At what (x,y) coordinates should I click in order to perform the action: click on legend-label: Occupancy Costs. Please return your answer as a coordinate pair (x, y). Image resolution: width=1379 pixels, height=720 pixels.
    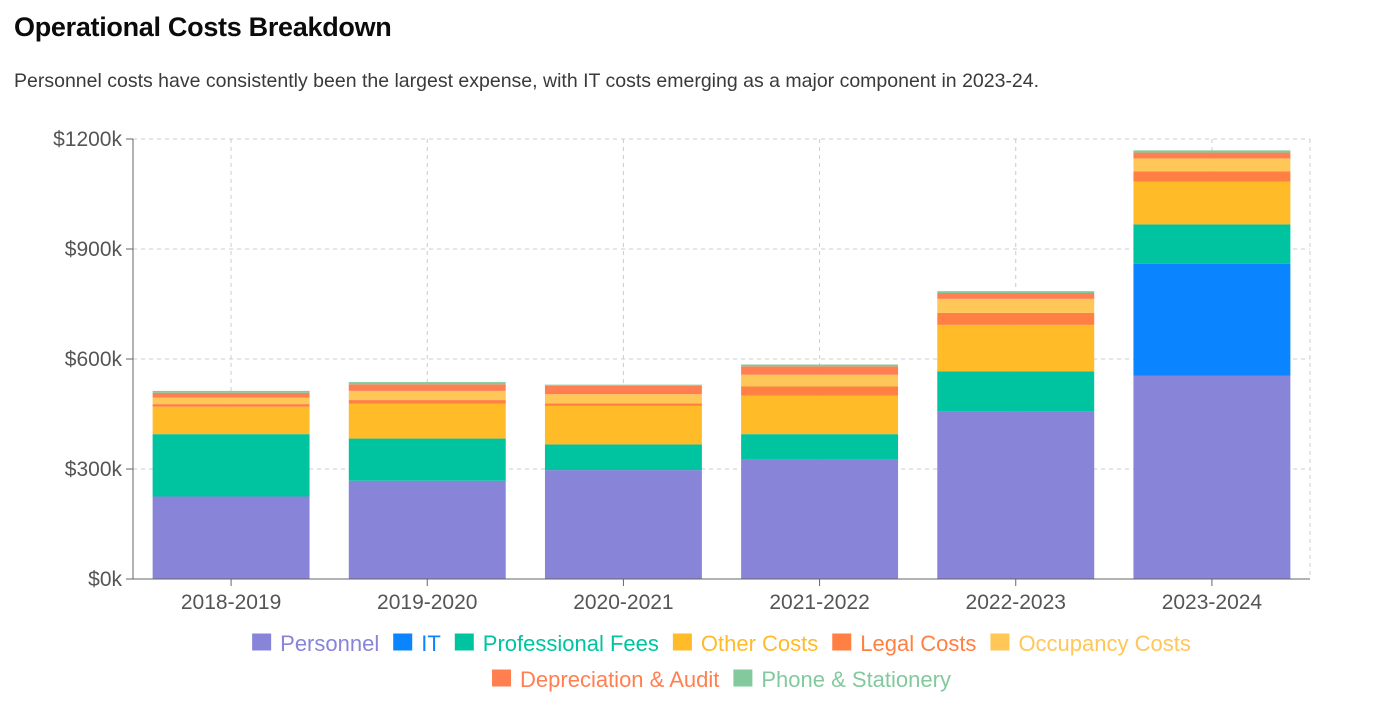
    Looking at the image, I should click on (1104, 643).